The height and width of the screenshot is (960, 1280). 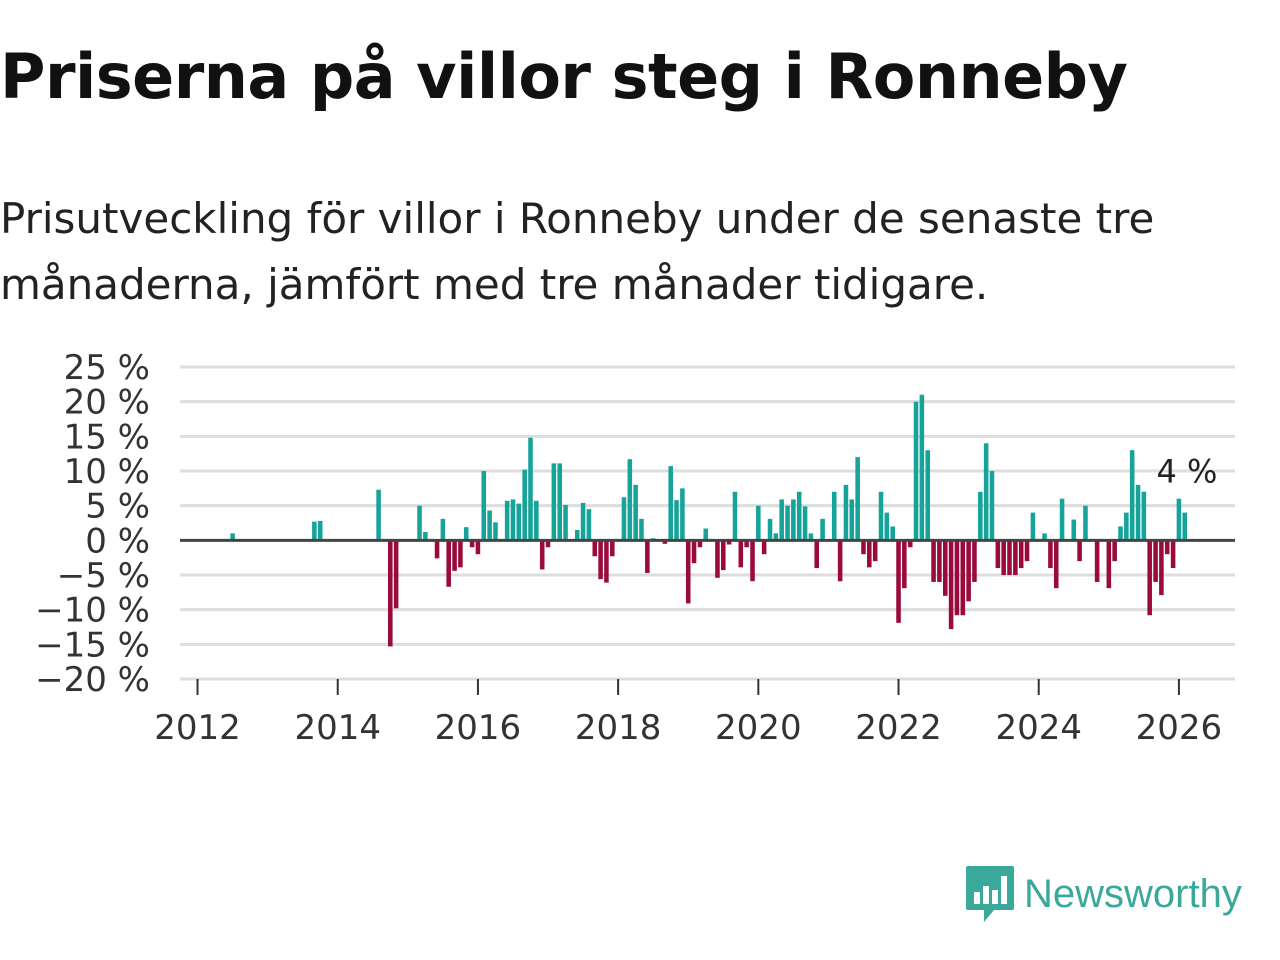 What do you see at coordinates (478, 728) in the screenshot?
I see `x-tick-label: 2016` at bounding box center [478, 728].